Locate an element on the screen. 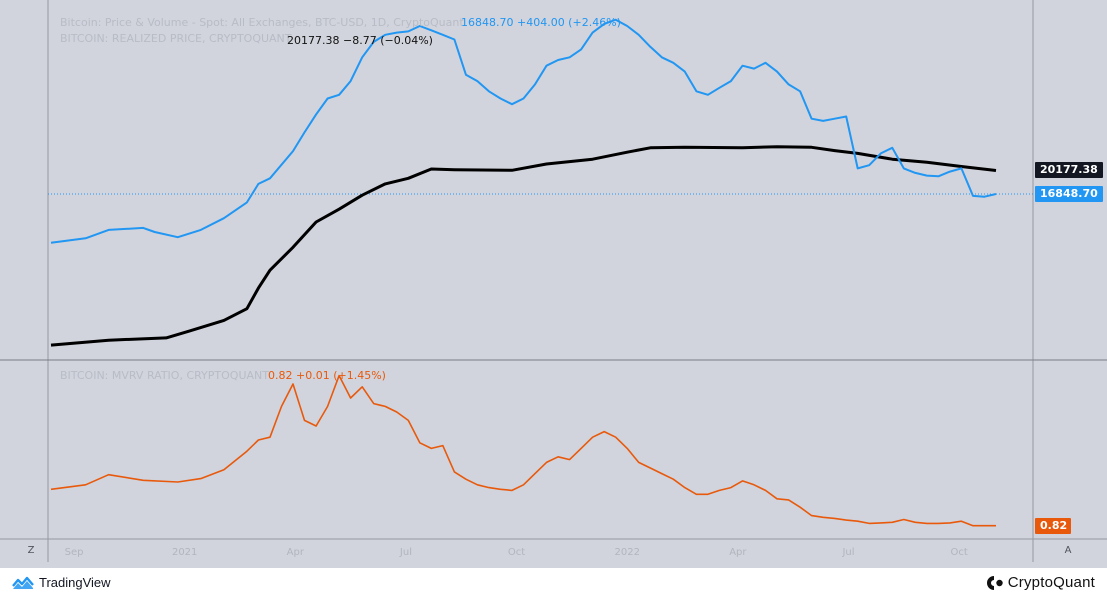  x-tick-label: 2022 is located at coordinates (626, 552).